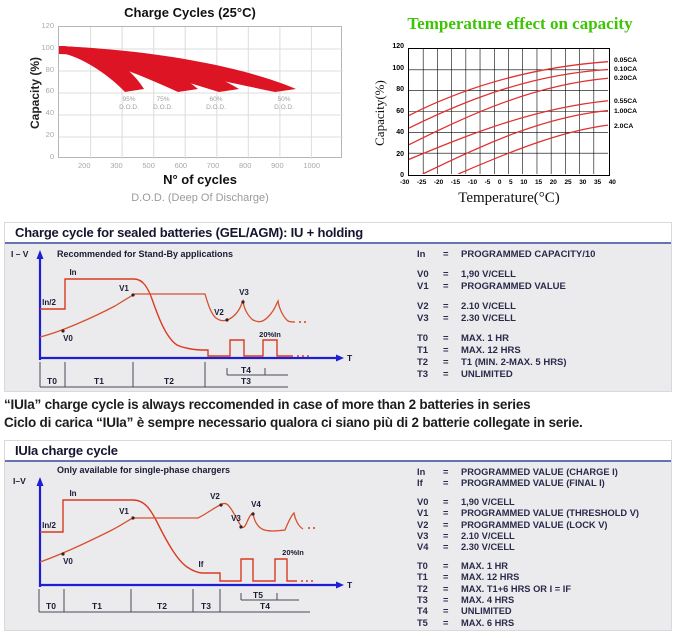 The image size is (695, 631). Describe the element at coordinates (129, 103) in the screenshot. I see `dod-label-95: 95% D.O.D.` at that location.